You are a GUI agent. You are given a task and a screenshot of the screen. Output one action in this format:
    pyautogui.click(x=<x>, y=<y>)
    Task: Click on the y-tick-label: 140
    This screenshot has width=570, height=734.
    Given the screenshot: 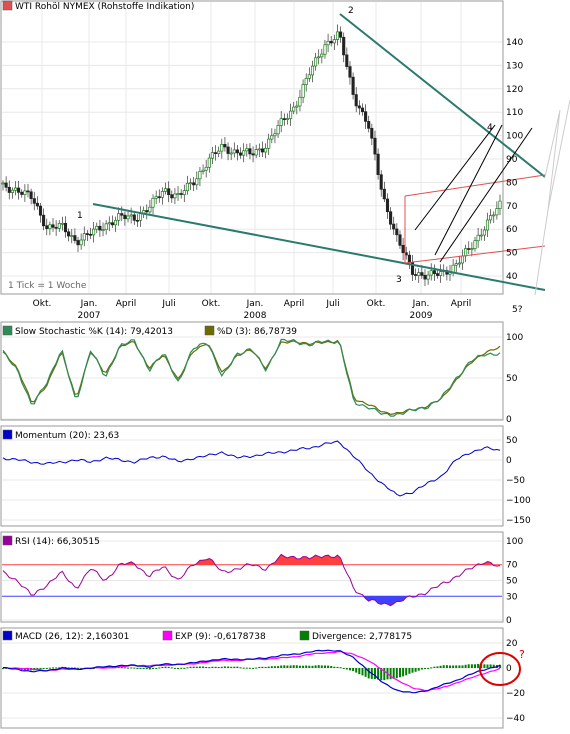 What is the action you would take?
    pyautogui.click(x=514, y=43)
    